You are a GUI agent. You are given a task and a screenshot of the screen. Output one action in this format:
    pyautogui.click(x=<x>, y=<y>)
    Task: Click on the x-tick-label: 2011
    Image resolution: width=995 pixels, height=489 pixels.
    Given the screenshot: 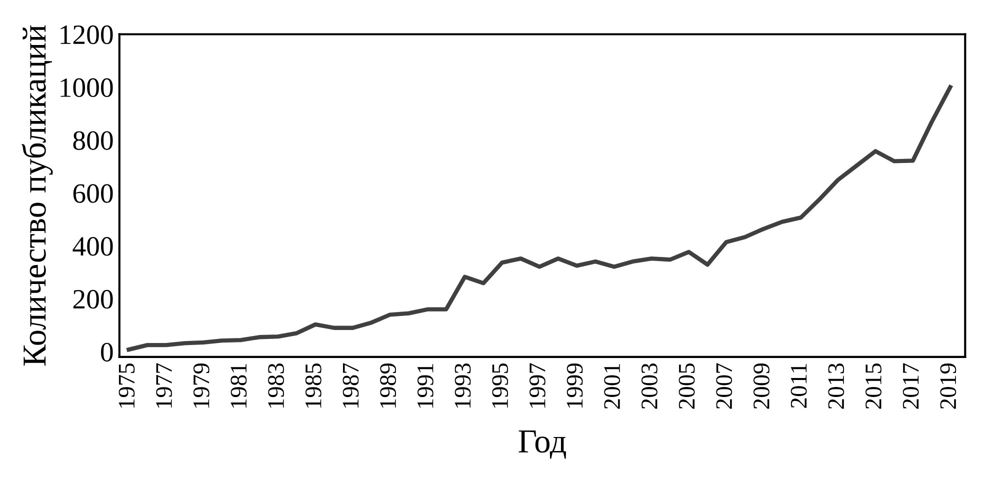 What is the action you would take?
    pyautogui.click(x=798, y=386)
    